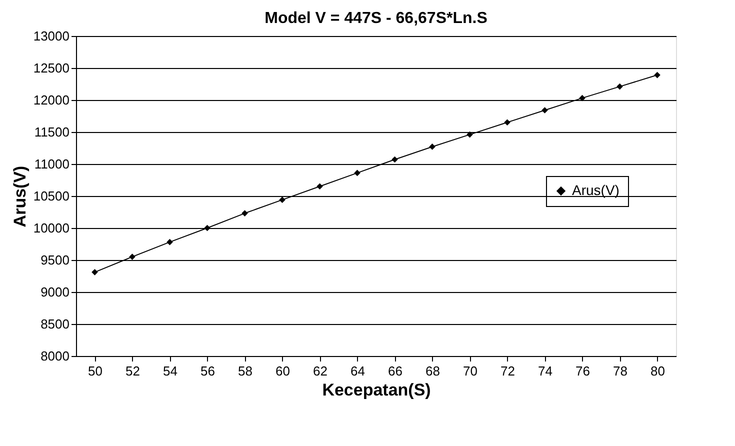 This screenshot has height=446, width=735. Describe the element at coordinates (583, 371) in the screenshot. I see `x-tick-label: 76` at that location.